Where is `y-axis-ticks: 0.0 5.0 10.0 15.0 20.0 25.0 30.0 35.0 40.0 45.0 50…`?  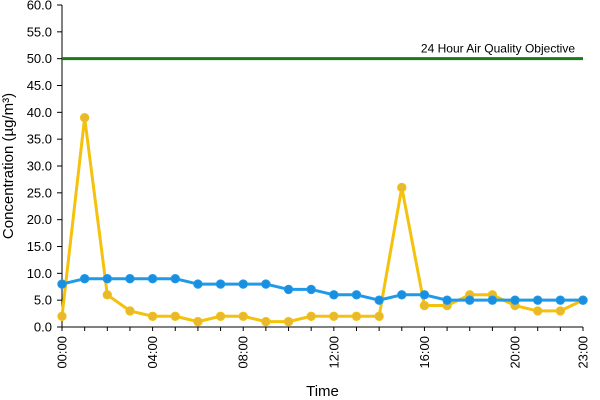 y-axis-ticks: 0.0 5.0 10.0 15.0 20.0 25.0 30.0 35.0 40.0 45.0 50… is located at coordinates (44, 167).